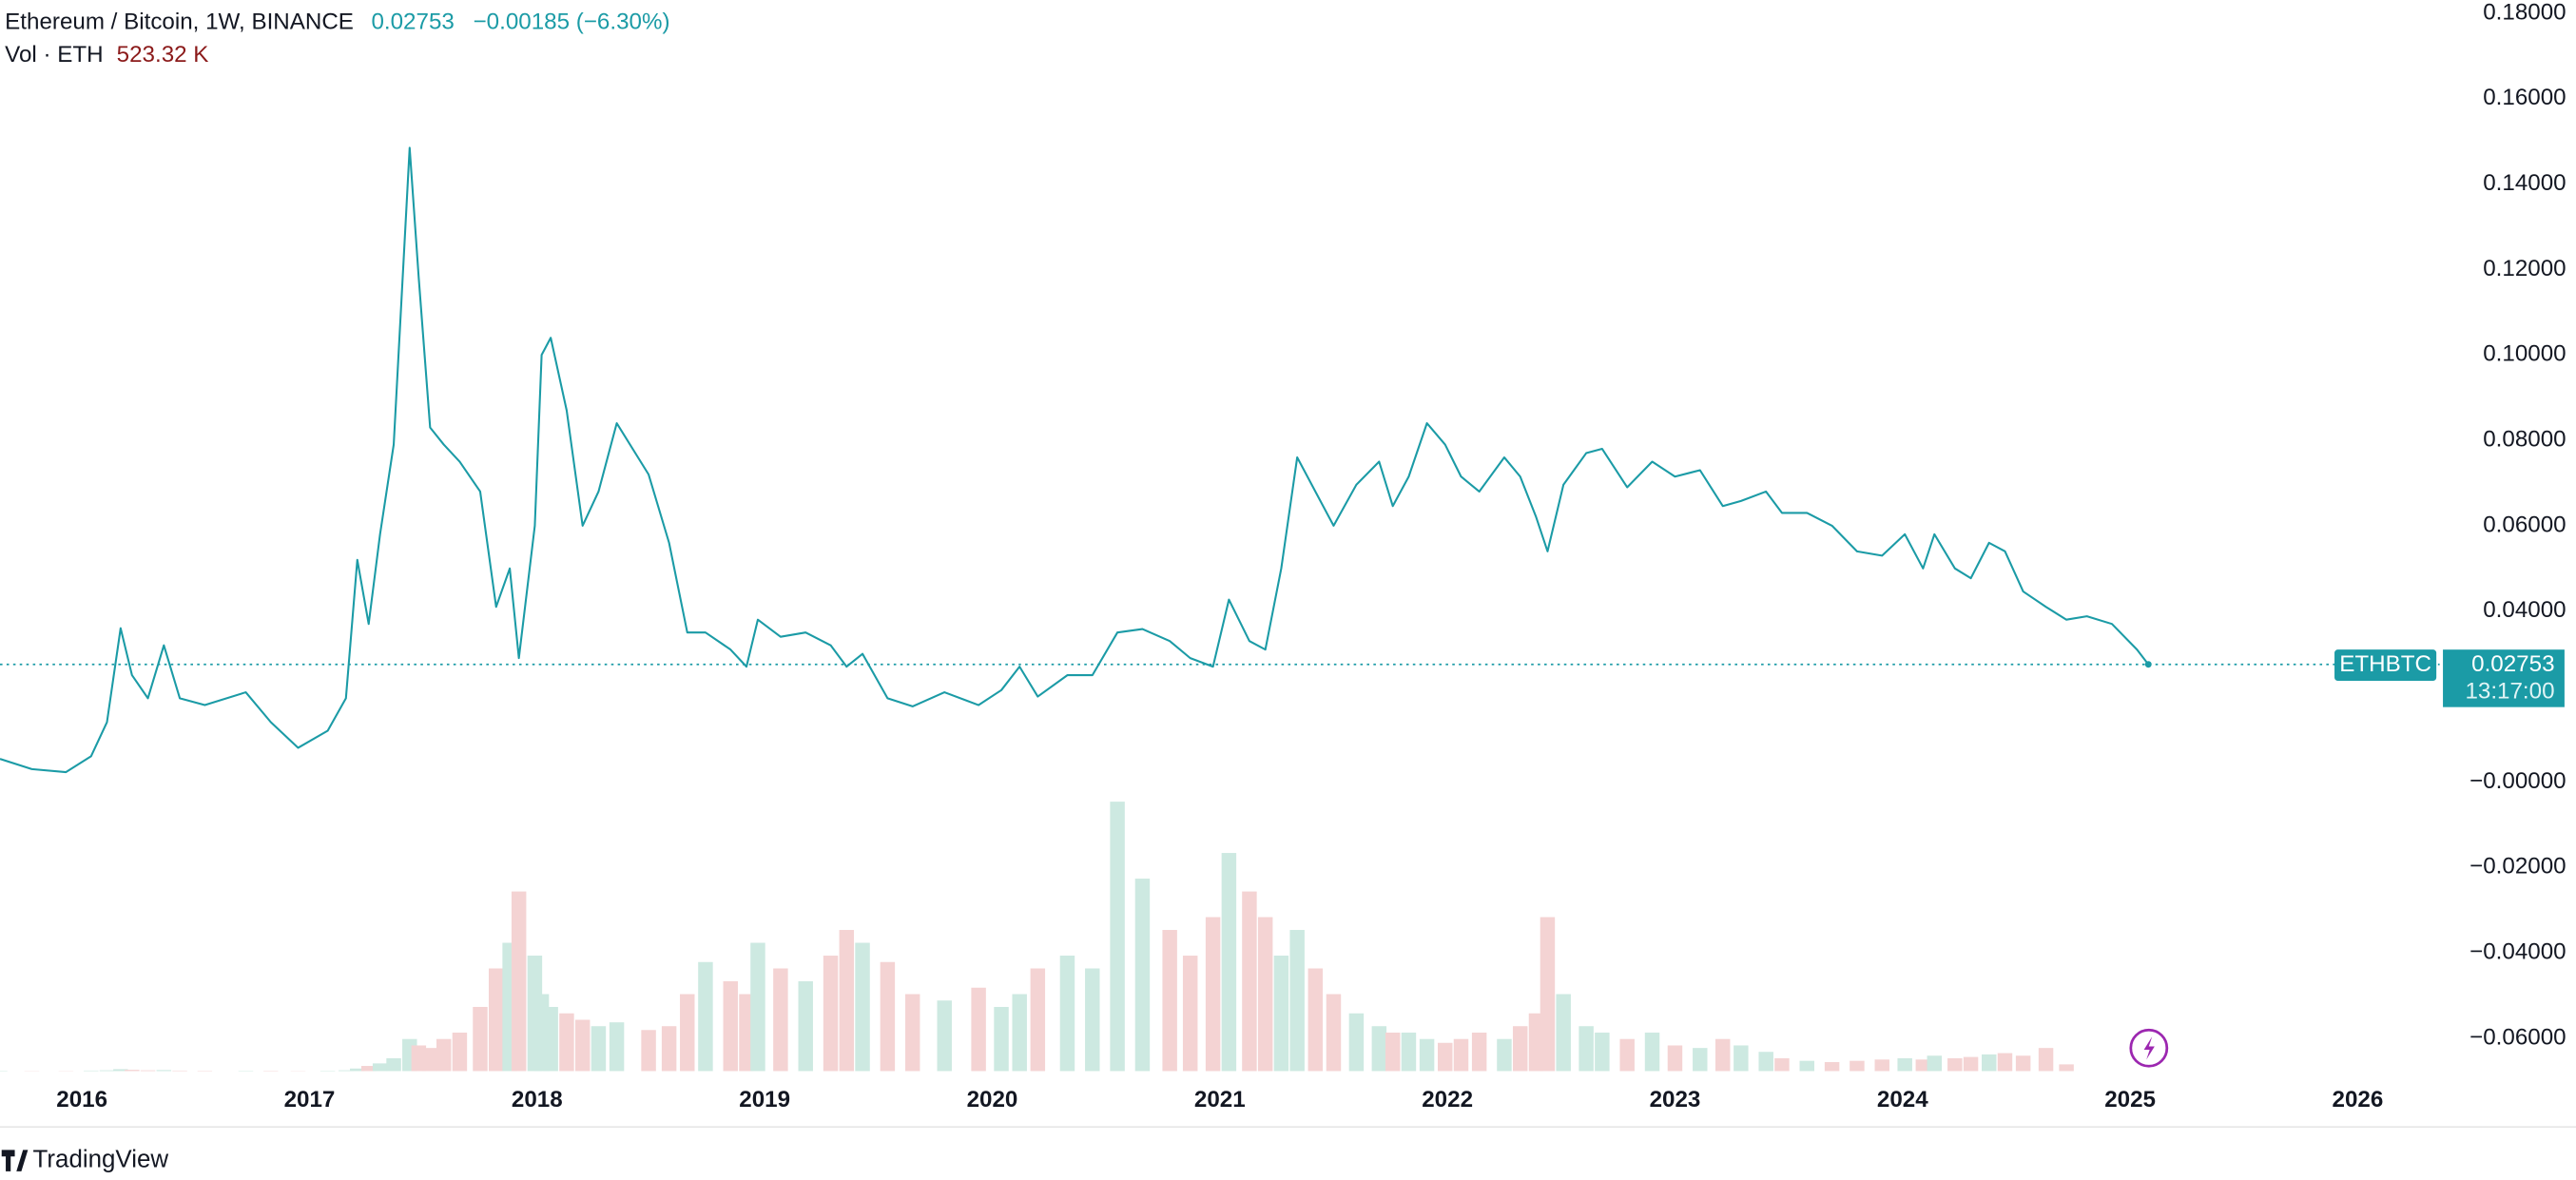  I want to click on y-tick-label: −0.02000, so click(2517, 867).